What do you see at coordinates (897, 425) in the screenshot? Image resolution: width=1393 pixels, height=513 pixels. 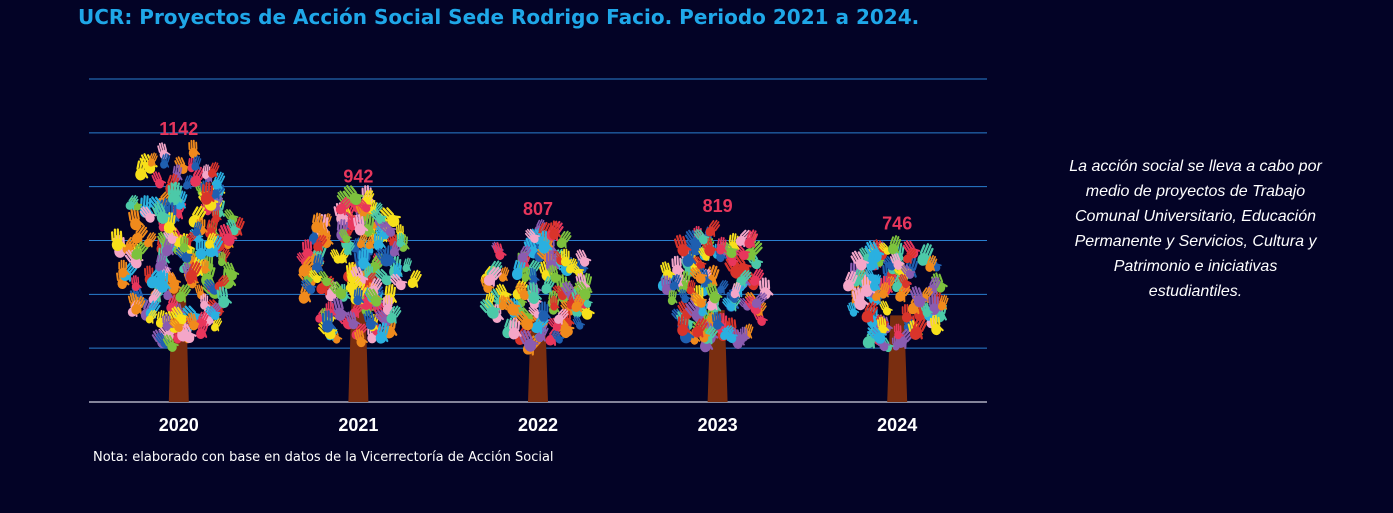 I see `x-tick-label: 2024` at bounding box center [897, 425].